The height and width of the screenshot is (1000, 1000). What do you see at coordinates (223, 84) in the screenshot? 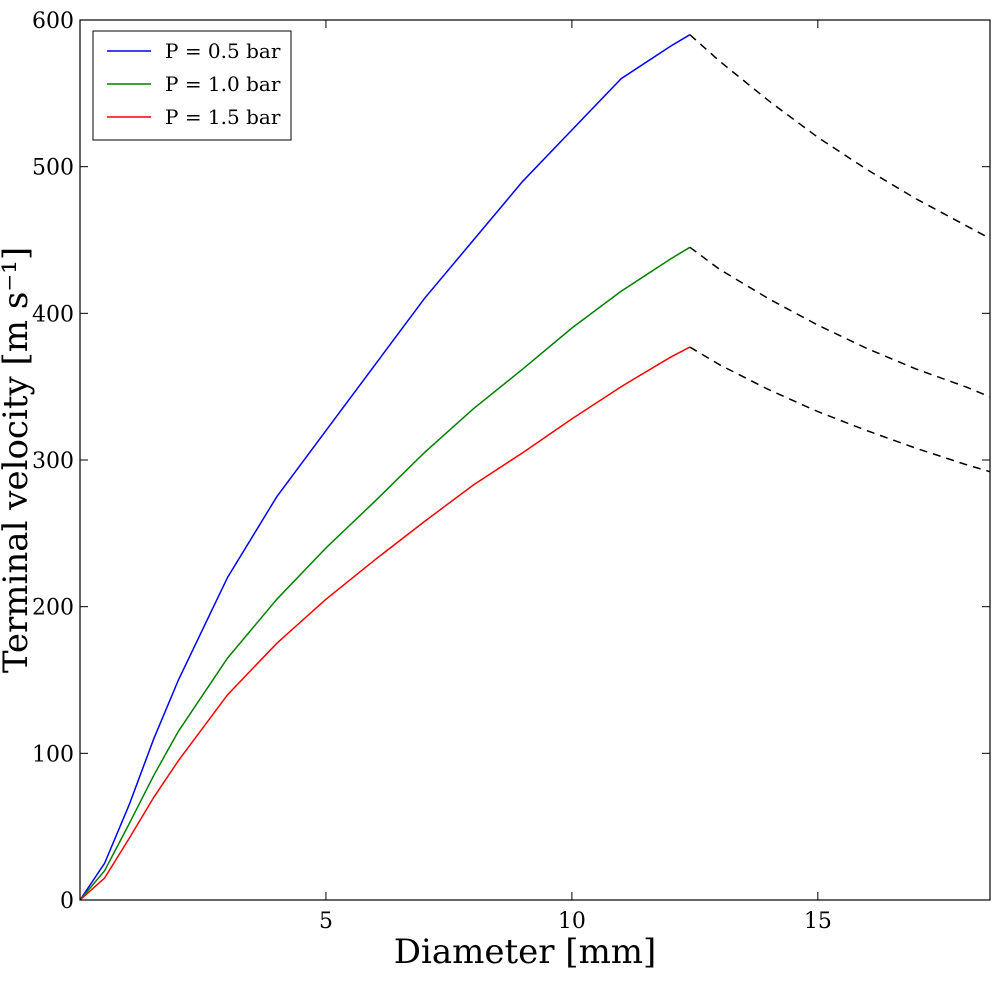
I see `legend-label: P = 1.0 bar` at bounding box center [223, 84].